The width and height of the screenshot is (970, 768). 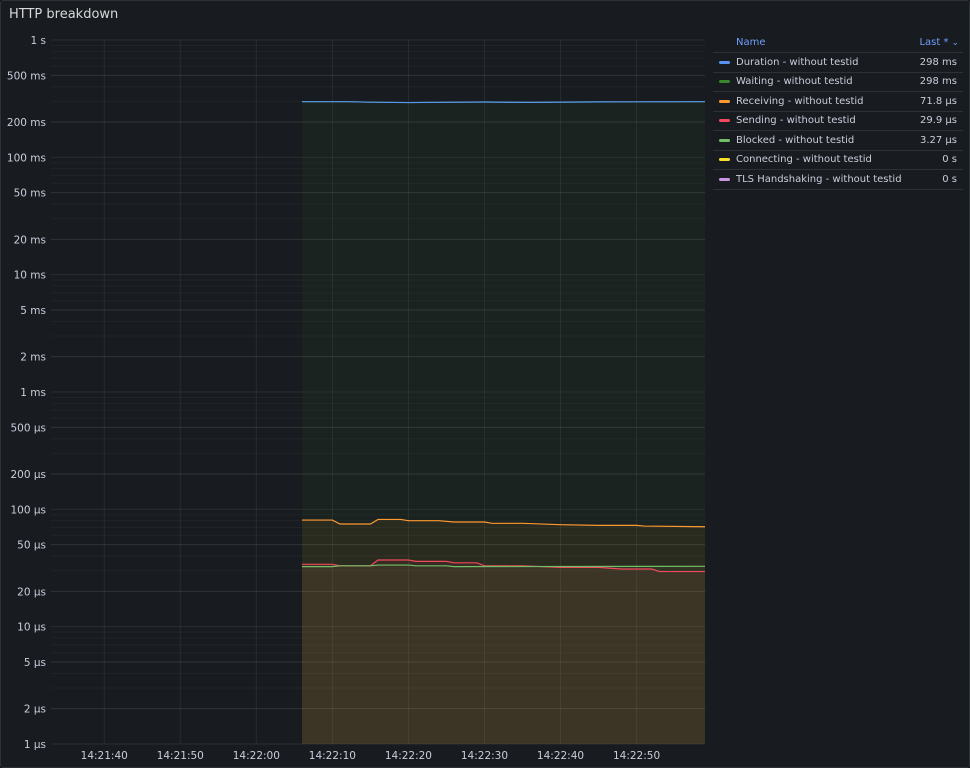 I want to click on y-tick-label: 50 ms, so click(x=30, y=194).